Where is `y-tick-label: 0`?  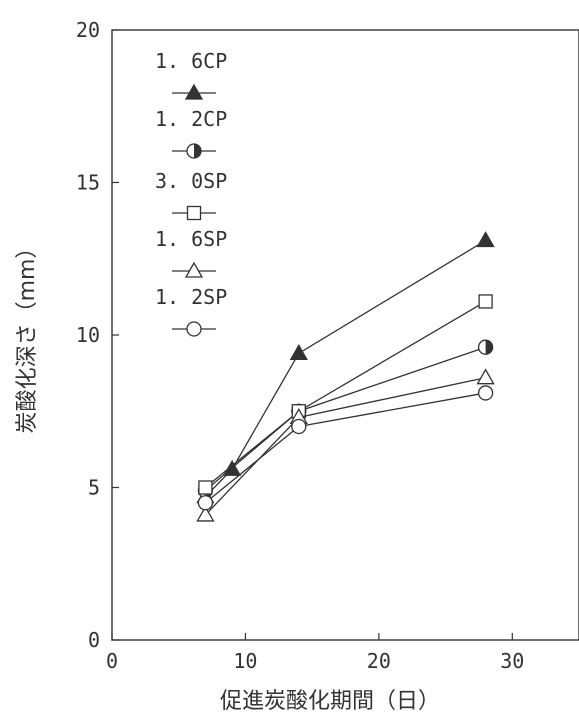 y-tick-label: 0 is located at coordinates (94, 640).